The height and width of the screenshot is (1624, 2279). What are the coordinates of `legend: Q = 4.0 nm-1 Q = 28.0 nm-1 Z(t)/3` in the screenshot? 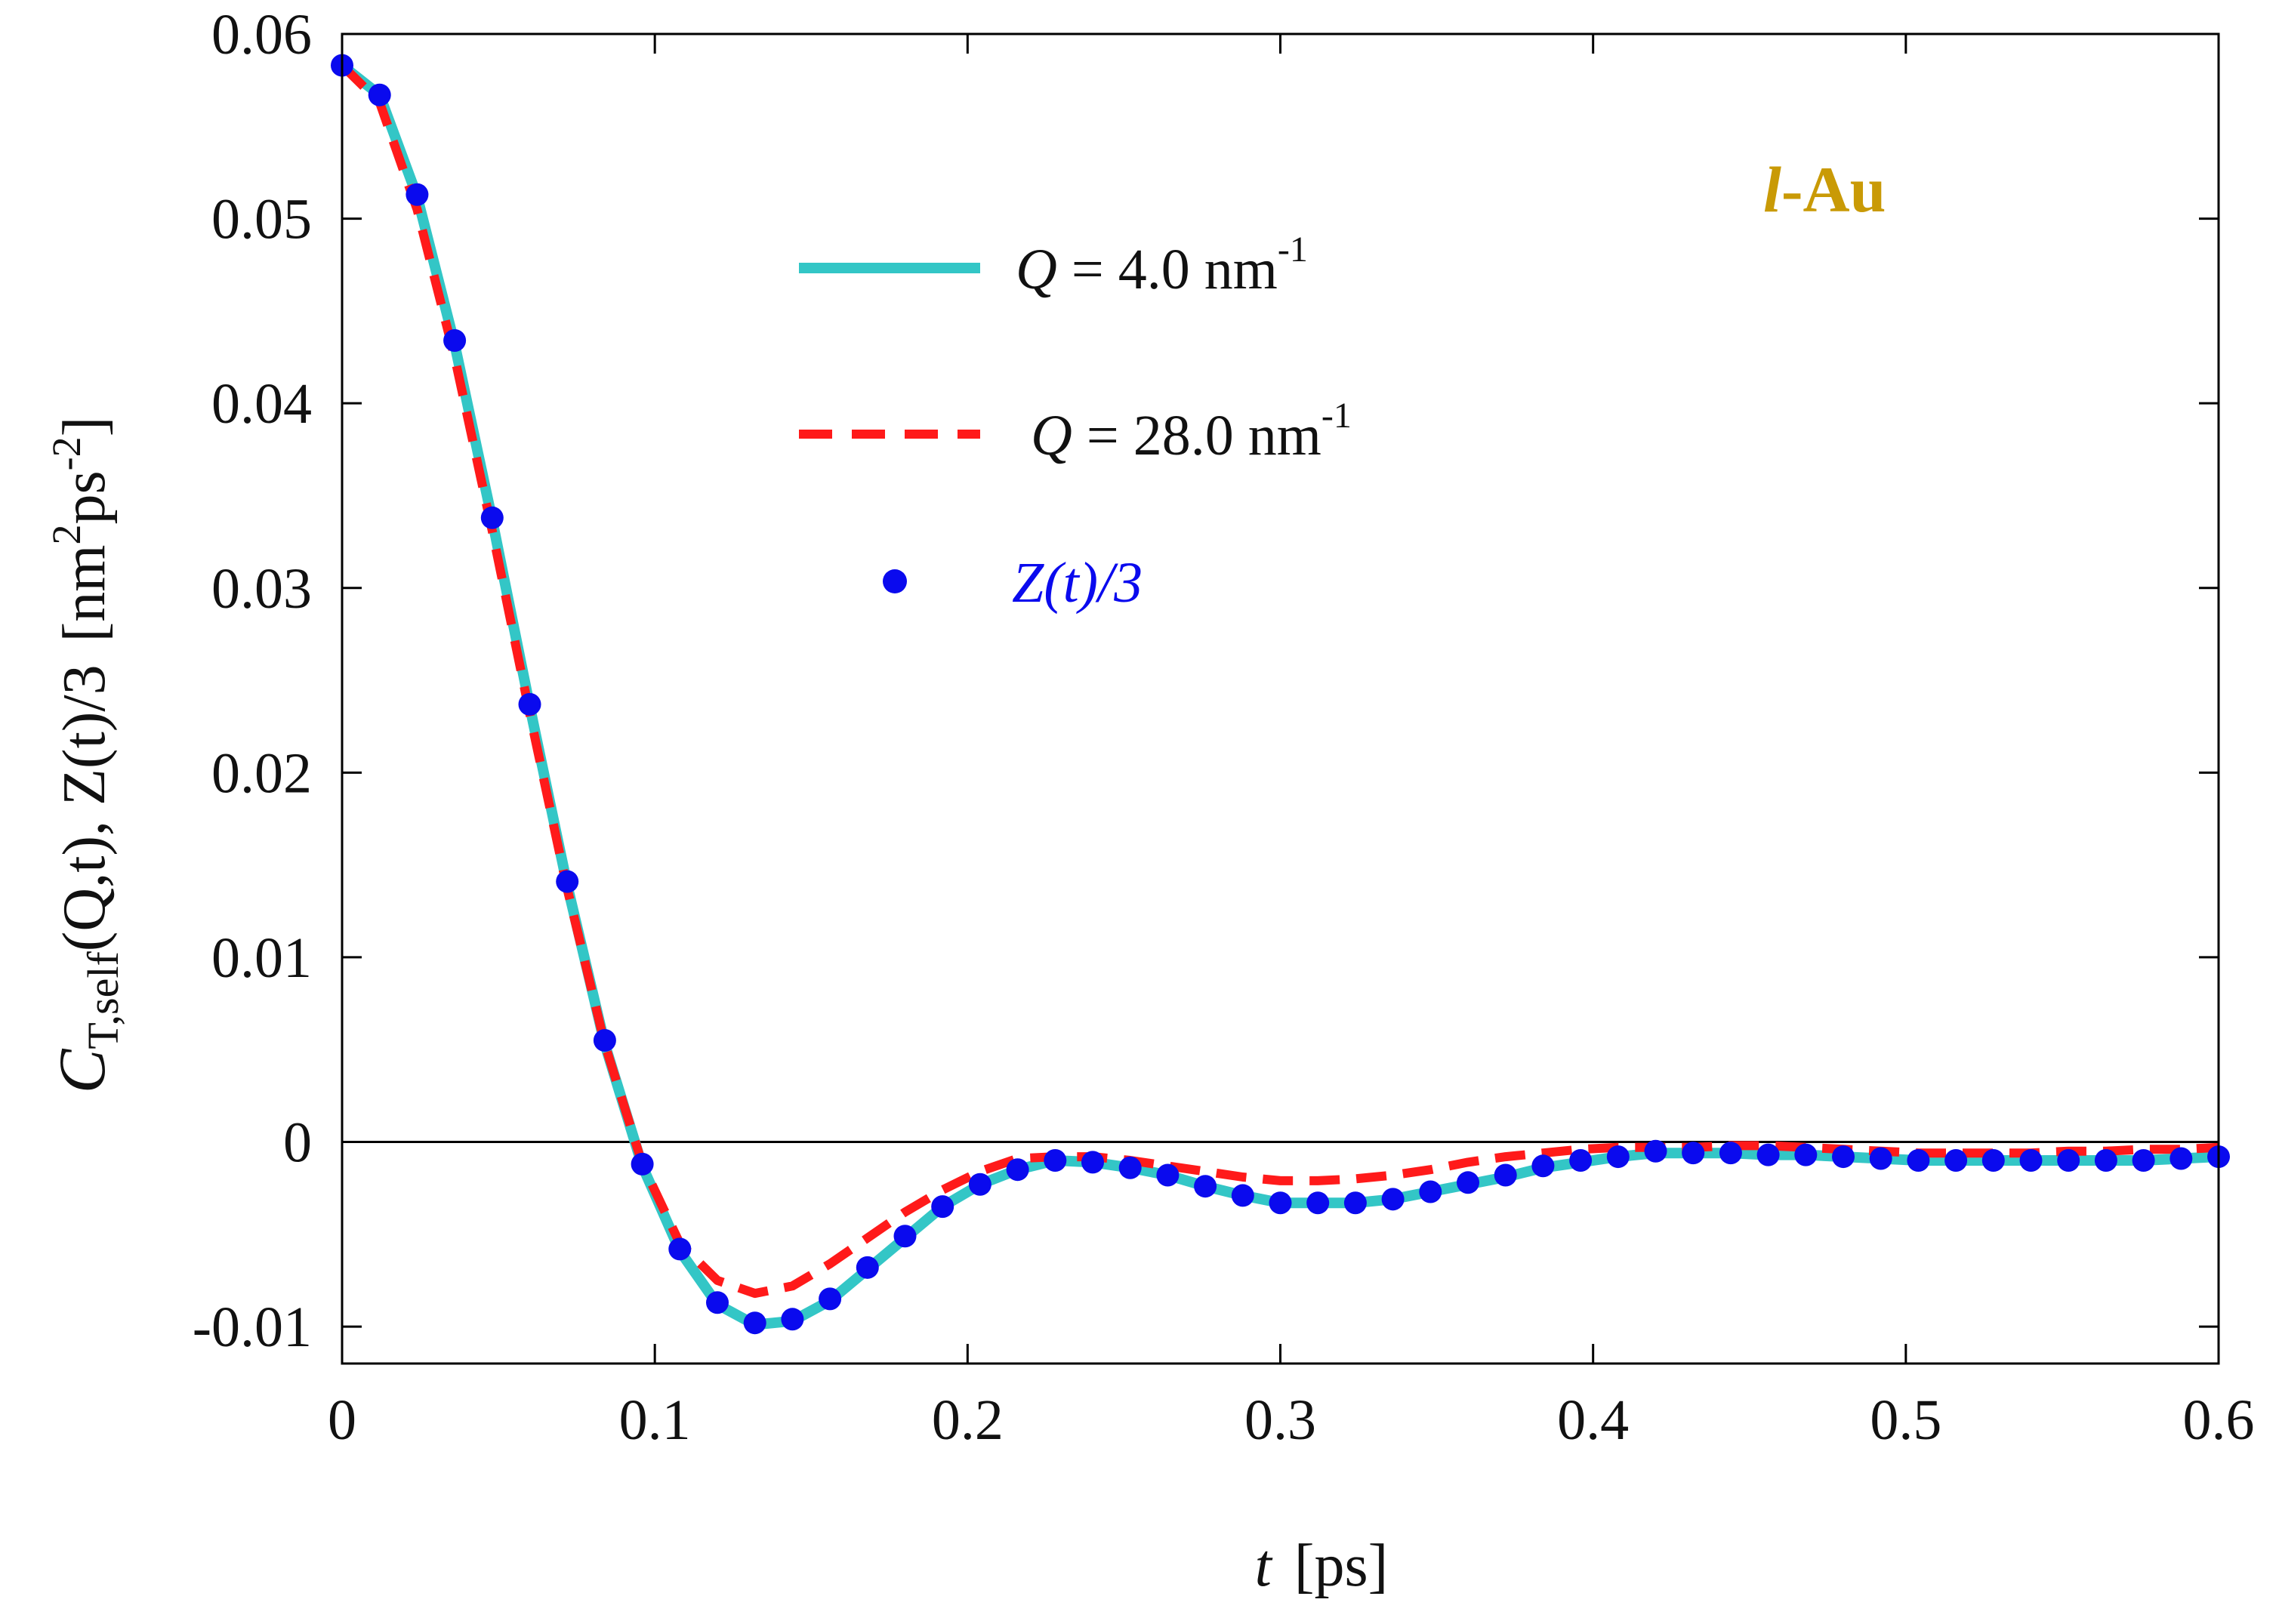 It's located at (1076, 423).